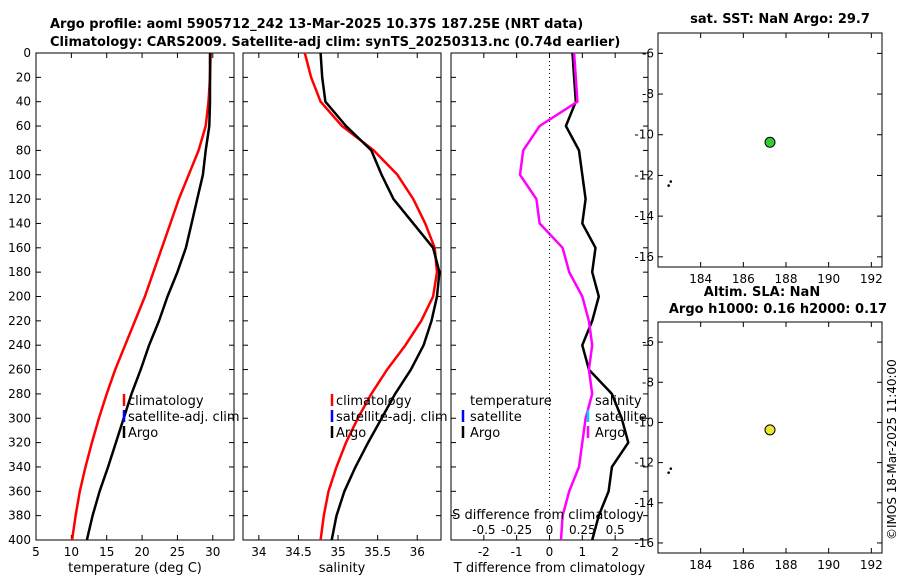 This screenshot has height=580, width=900. What do you see at coordinates (644, 422) in the screenshot?
I see `sla_map-ytick-label: -10` at bounding box center [644, 422].